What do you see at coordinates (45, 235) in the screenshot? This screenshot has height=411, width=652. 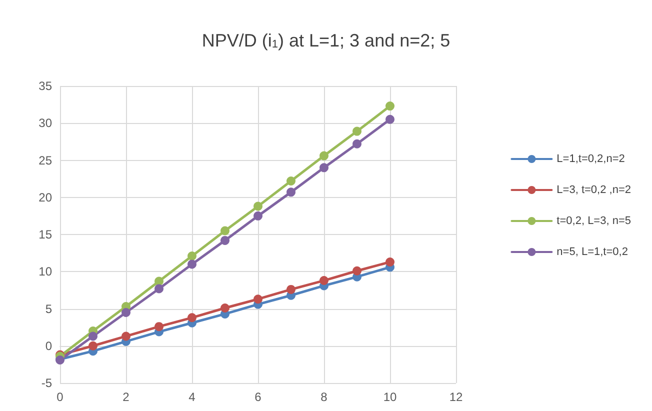 I see `y-tick-label: 15` at bounding box center [45, 235].